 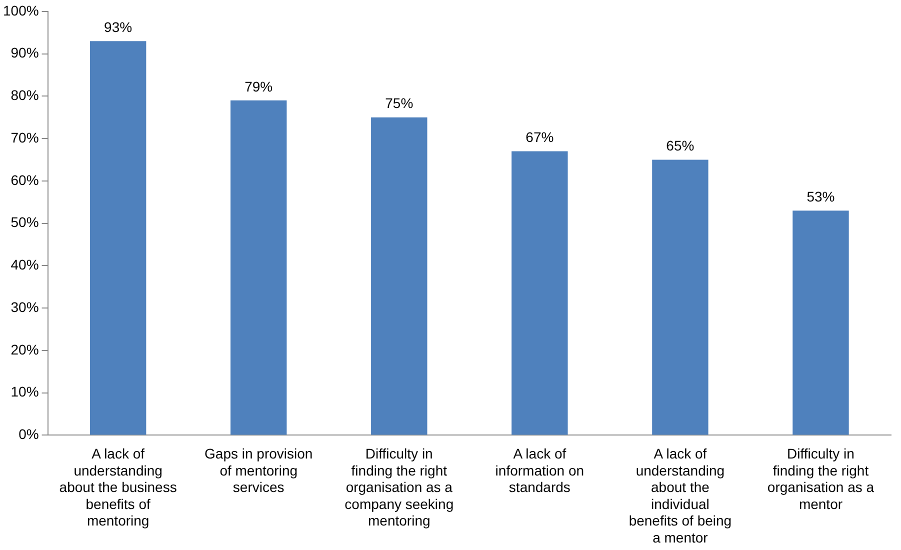 I want to click on data-label: 75%, so click(x=399, y=103).